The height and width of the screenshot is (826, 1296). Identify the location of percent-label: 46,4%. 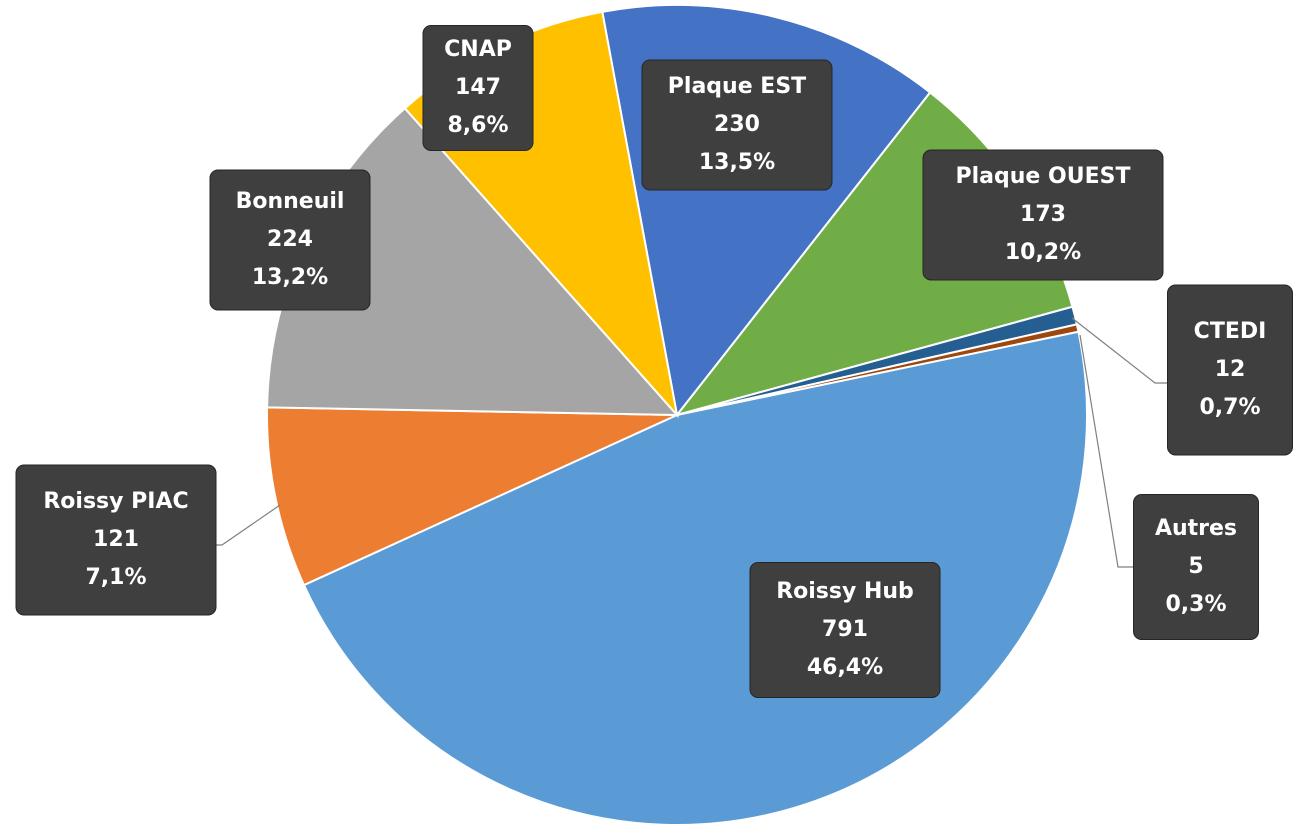
(845, 667).